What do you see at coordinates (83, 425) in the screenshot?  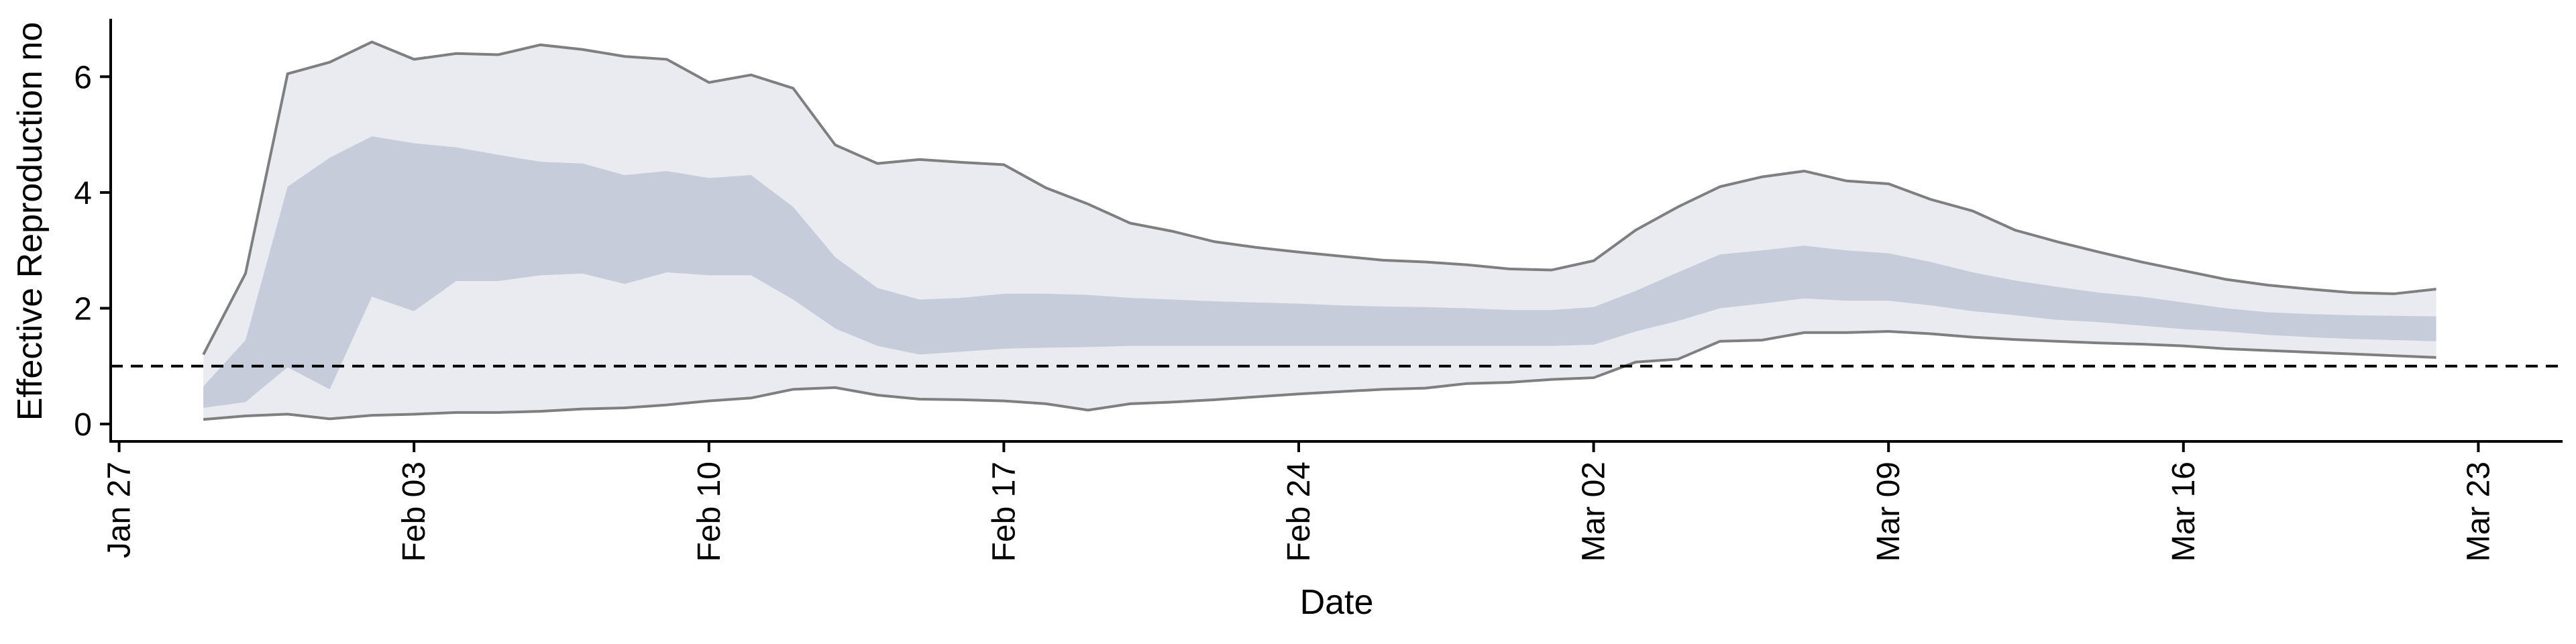 I see `y-tick-label: 0` at bounding box center [83, 425].